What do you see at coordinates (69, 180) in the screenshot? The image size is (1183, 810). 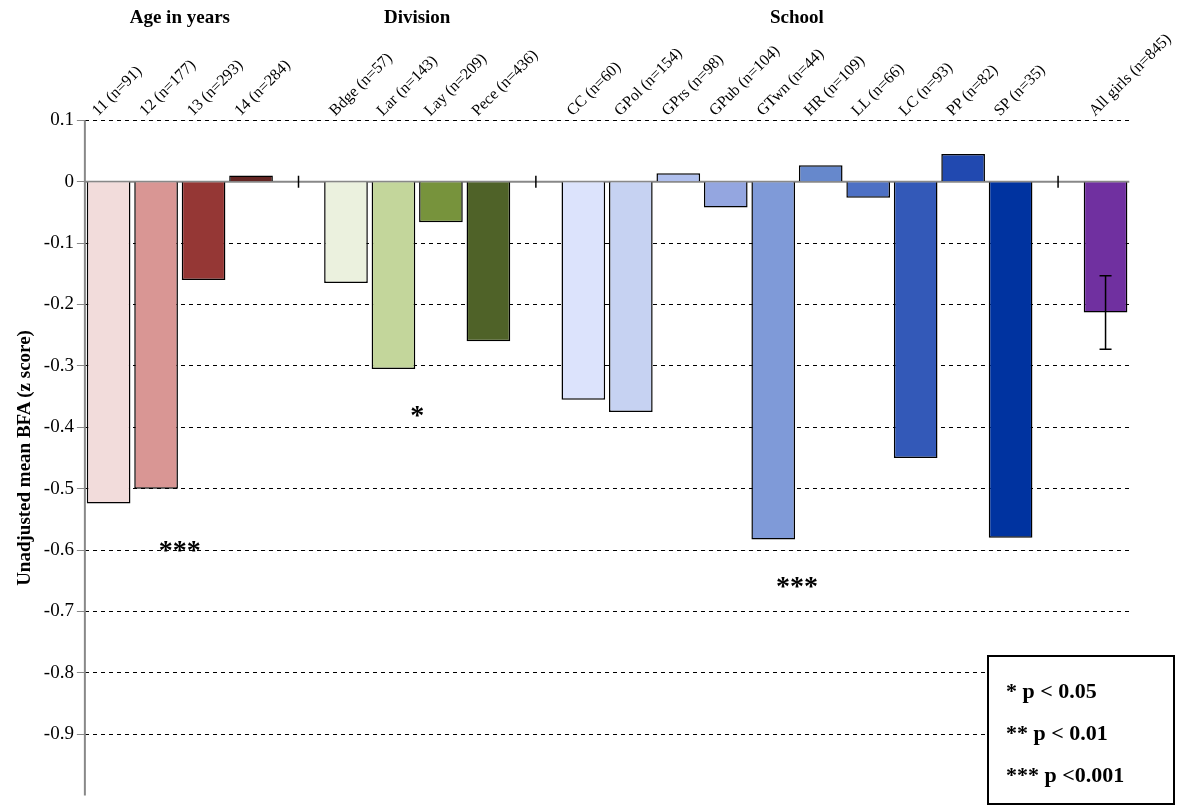 I see `y-tick-label: 0` at bounding box center [69, 180].